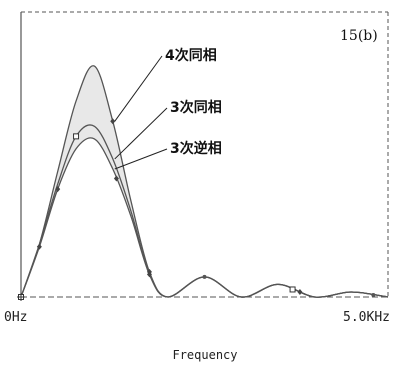  I want to click on annotation-label-2: 3次同相, so click(196, 107).